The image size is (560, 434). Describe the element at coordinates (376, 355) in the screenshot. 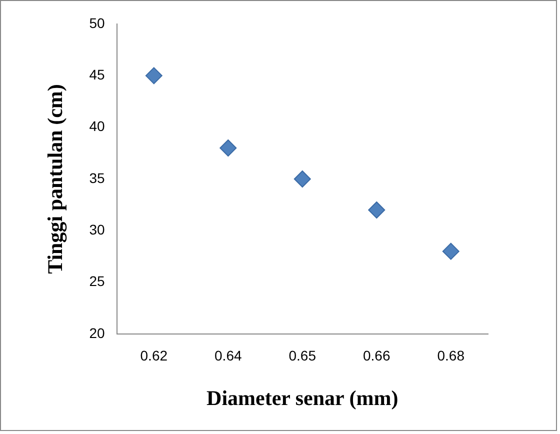

I see `x-tick-label: 0.66` at that location.